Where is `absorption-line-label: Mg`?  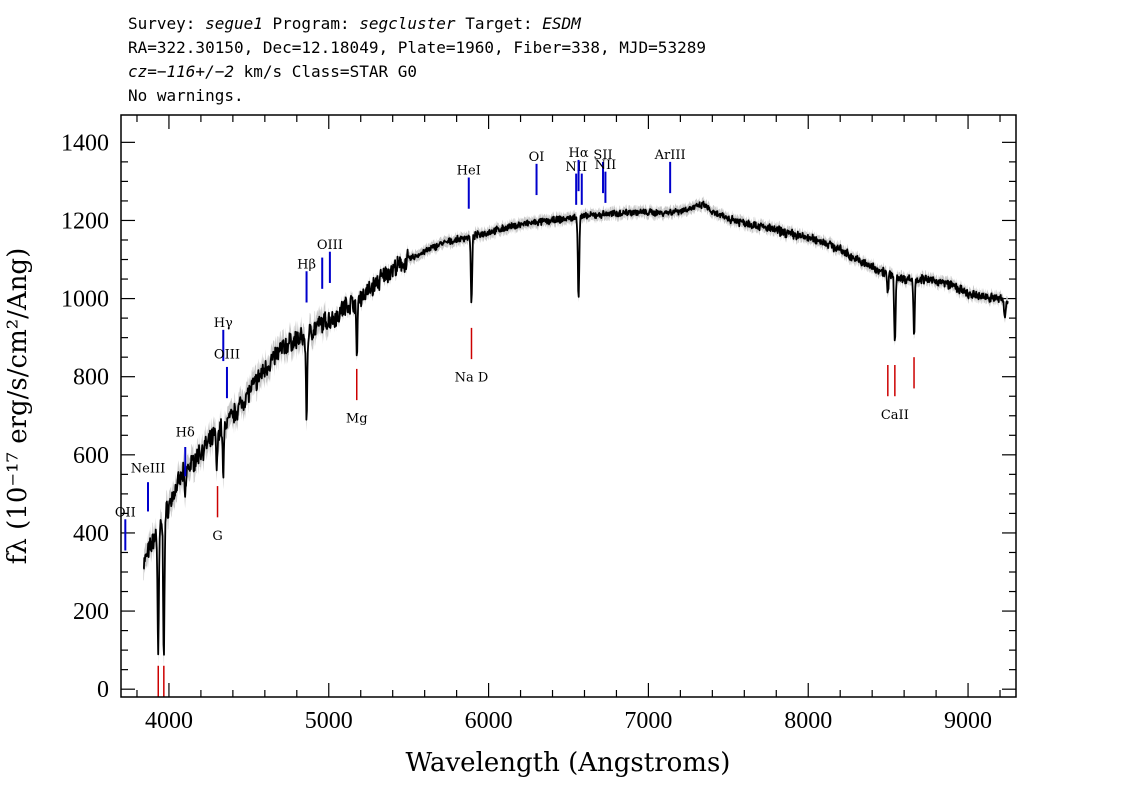 absorption-line-label: Mg is located at coordinates (357, 419).